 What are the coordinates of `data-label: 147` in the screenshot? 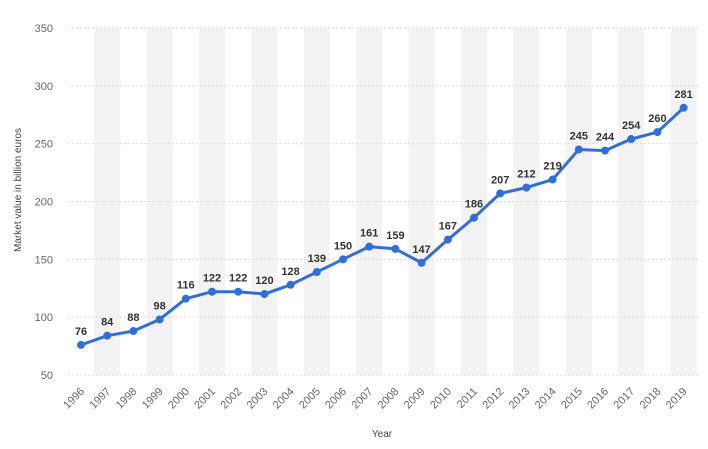 It's located at (421, 250).